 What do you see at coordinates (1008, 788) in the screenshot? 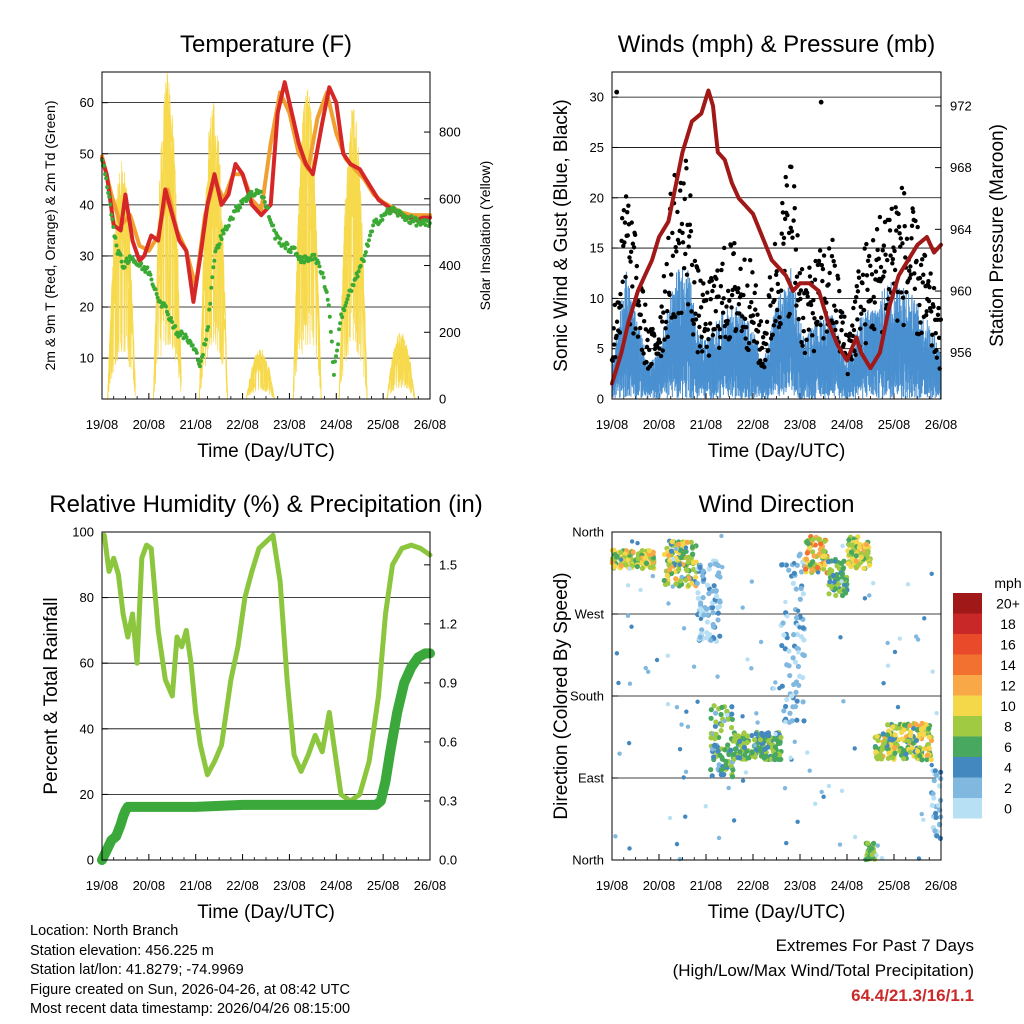
I see `colorbar-label: 2` at bounding box center [1008, 788].